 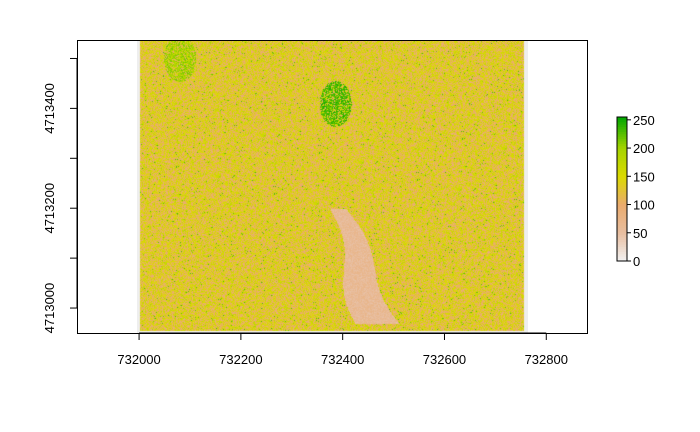 I want to click on legend-frame, so click(x=622, y=189).